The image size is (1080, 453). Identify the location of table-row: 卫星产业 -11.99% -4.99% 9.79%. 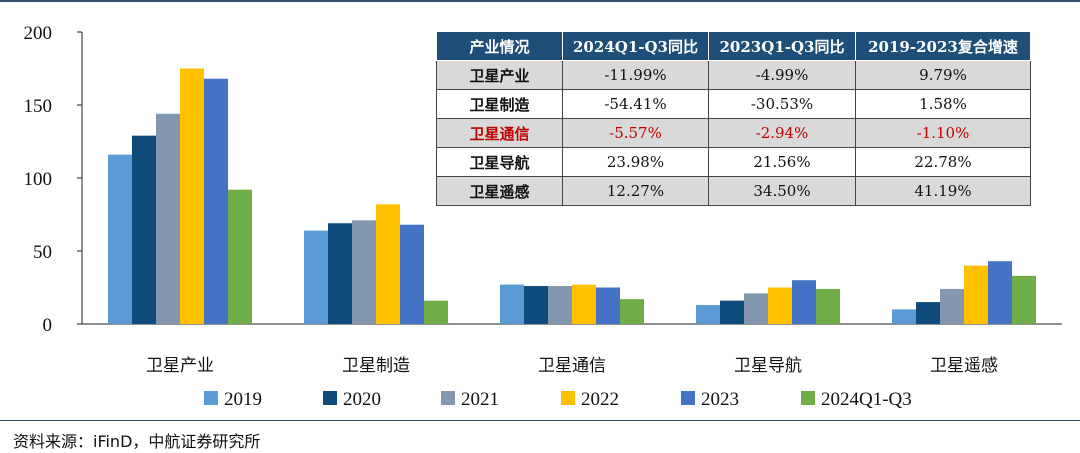
(733, 75).